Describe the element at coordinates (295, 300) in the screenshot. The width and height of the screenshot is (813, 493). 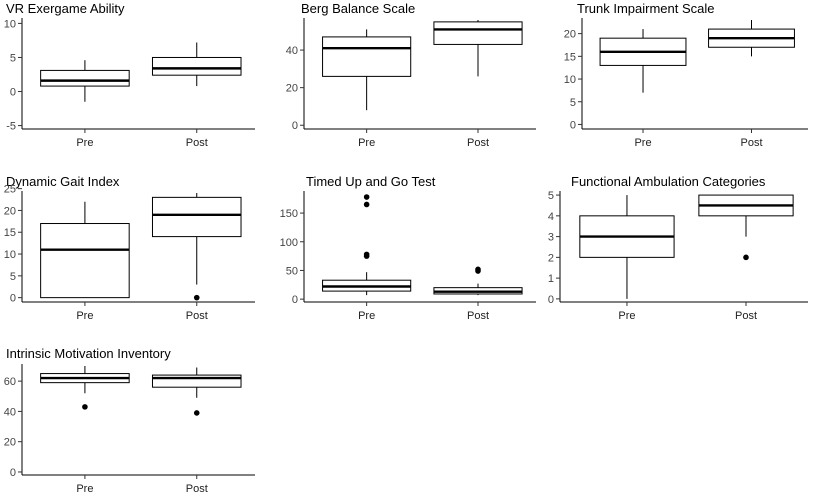
I see `timed-up-and-go-test-y-tick-label: 0` at that location.